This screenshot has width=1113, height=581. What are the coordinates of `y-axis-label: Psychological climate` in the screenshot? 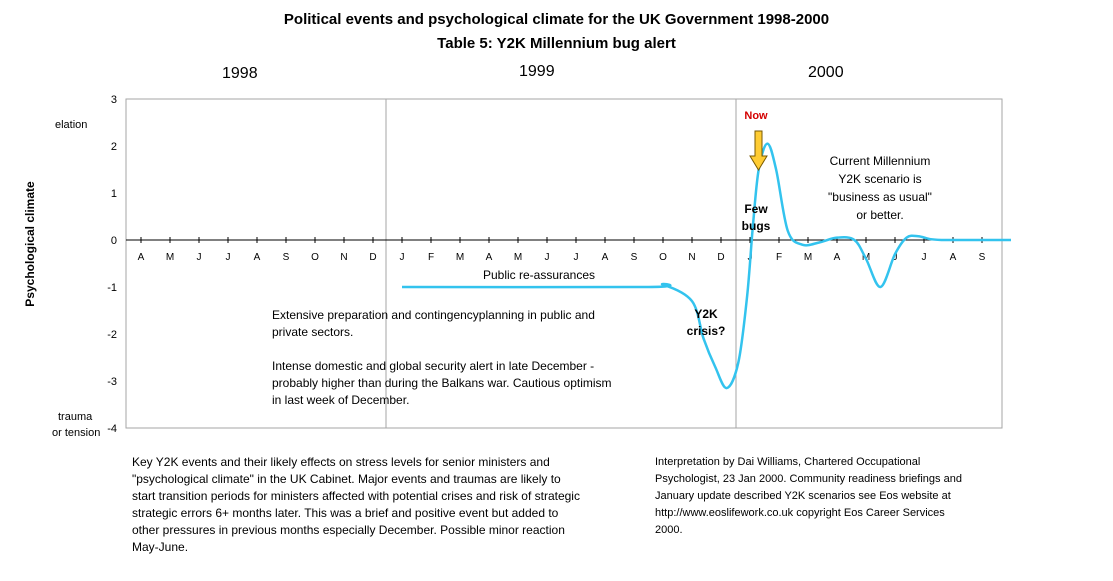 It's located at (30, 244).